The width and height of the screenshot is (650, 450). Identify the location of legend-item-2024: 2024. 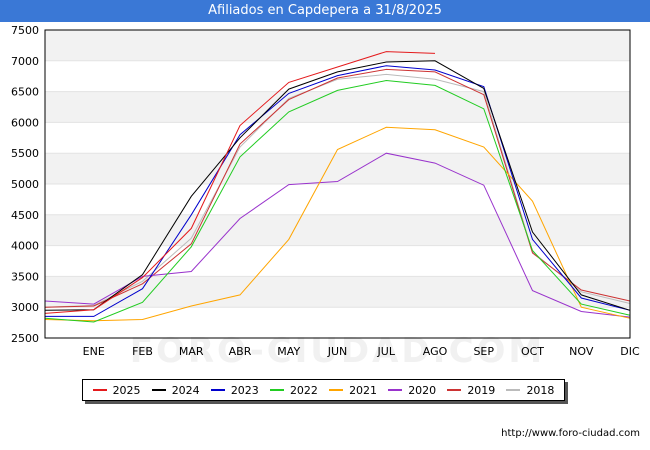
(175, 390).